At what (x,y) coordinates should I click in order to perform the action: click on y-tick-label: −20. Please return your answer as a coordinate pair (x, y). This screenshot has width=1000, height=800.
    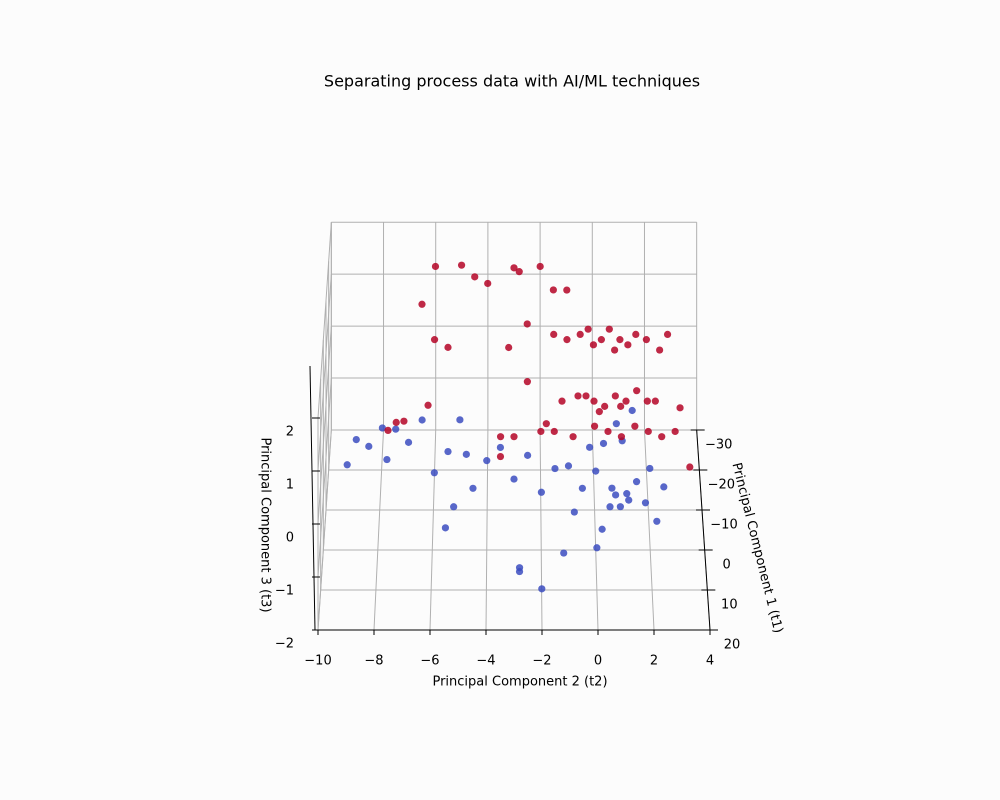
    Looking at the image, I should click on (721, 485).